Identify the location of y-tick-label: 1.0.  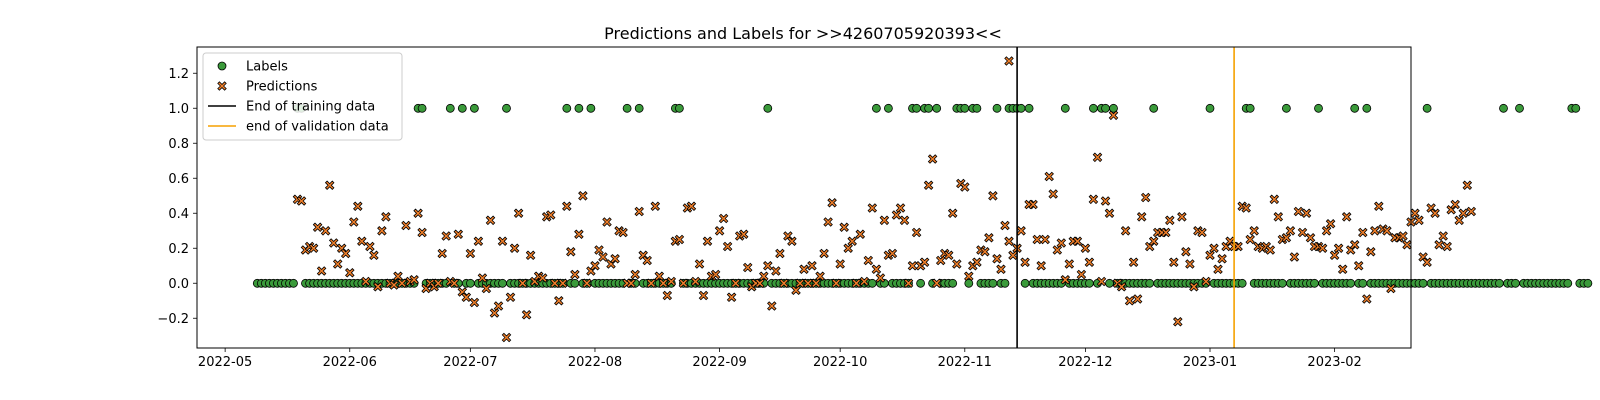
(178, 109).